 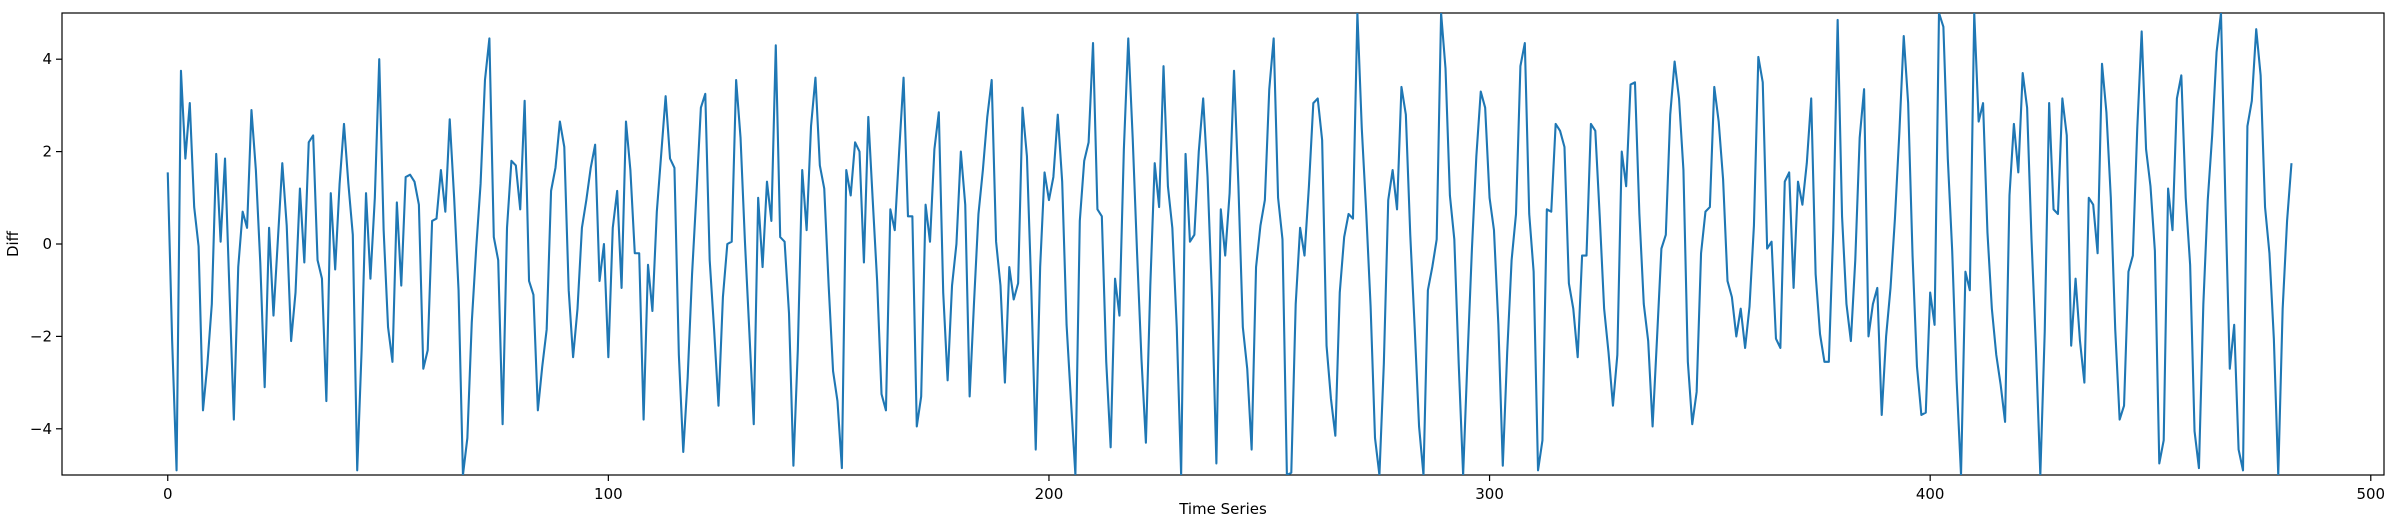 What do you see at coordinates (1489, 494) in the screenshot?
I see `x-tick-label: 300` at bounding box center [1489, 494].